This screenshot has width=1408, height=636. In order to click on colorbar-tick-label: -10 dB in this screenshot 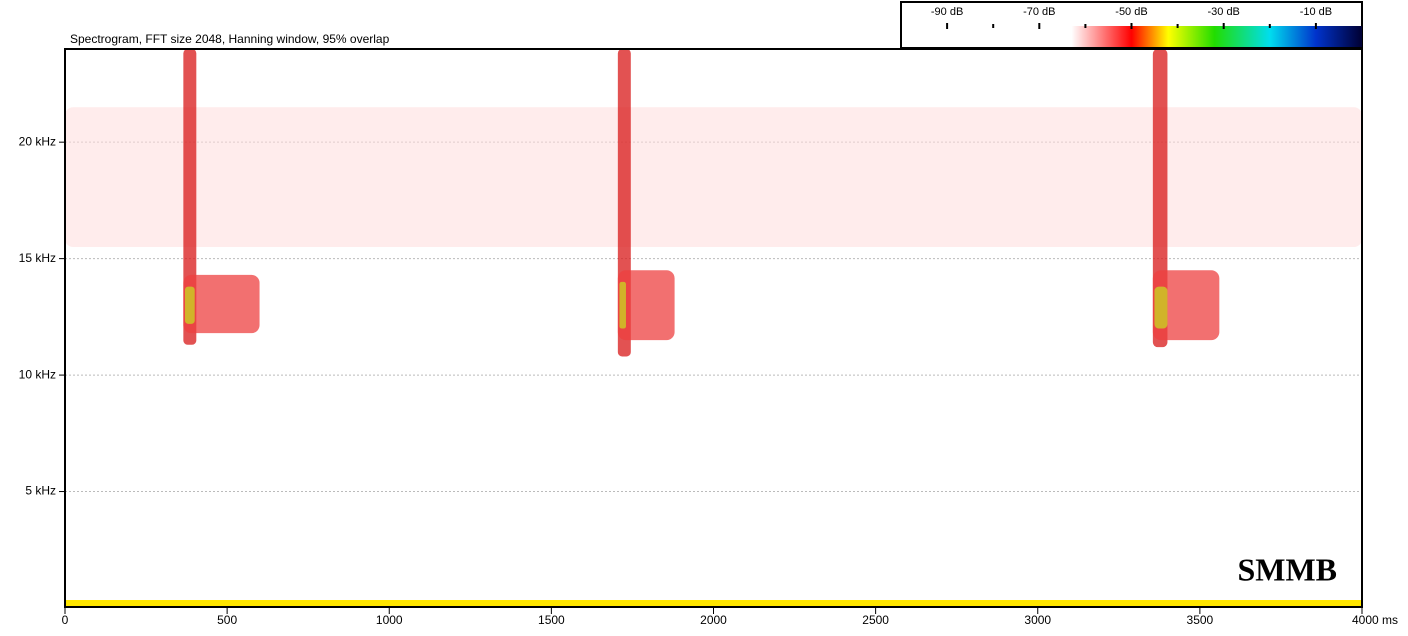, I will do `click(1316, 12)`.